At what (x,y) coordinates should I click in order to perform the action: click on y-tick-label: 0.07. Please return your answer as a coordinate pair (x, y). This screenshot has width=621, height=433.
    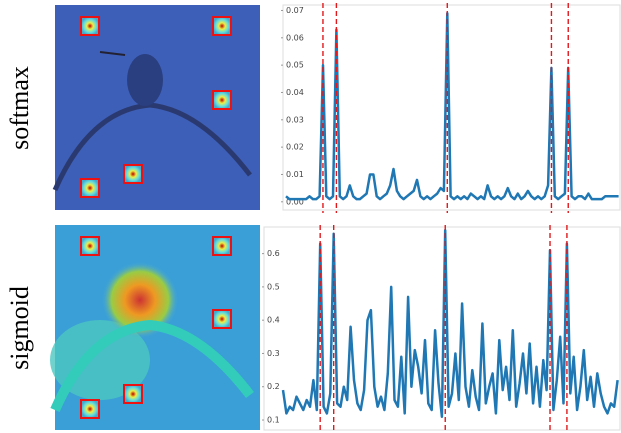
    Looking at the image, I should click on (295, 10).